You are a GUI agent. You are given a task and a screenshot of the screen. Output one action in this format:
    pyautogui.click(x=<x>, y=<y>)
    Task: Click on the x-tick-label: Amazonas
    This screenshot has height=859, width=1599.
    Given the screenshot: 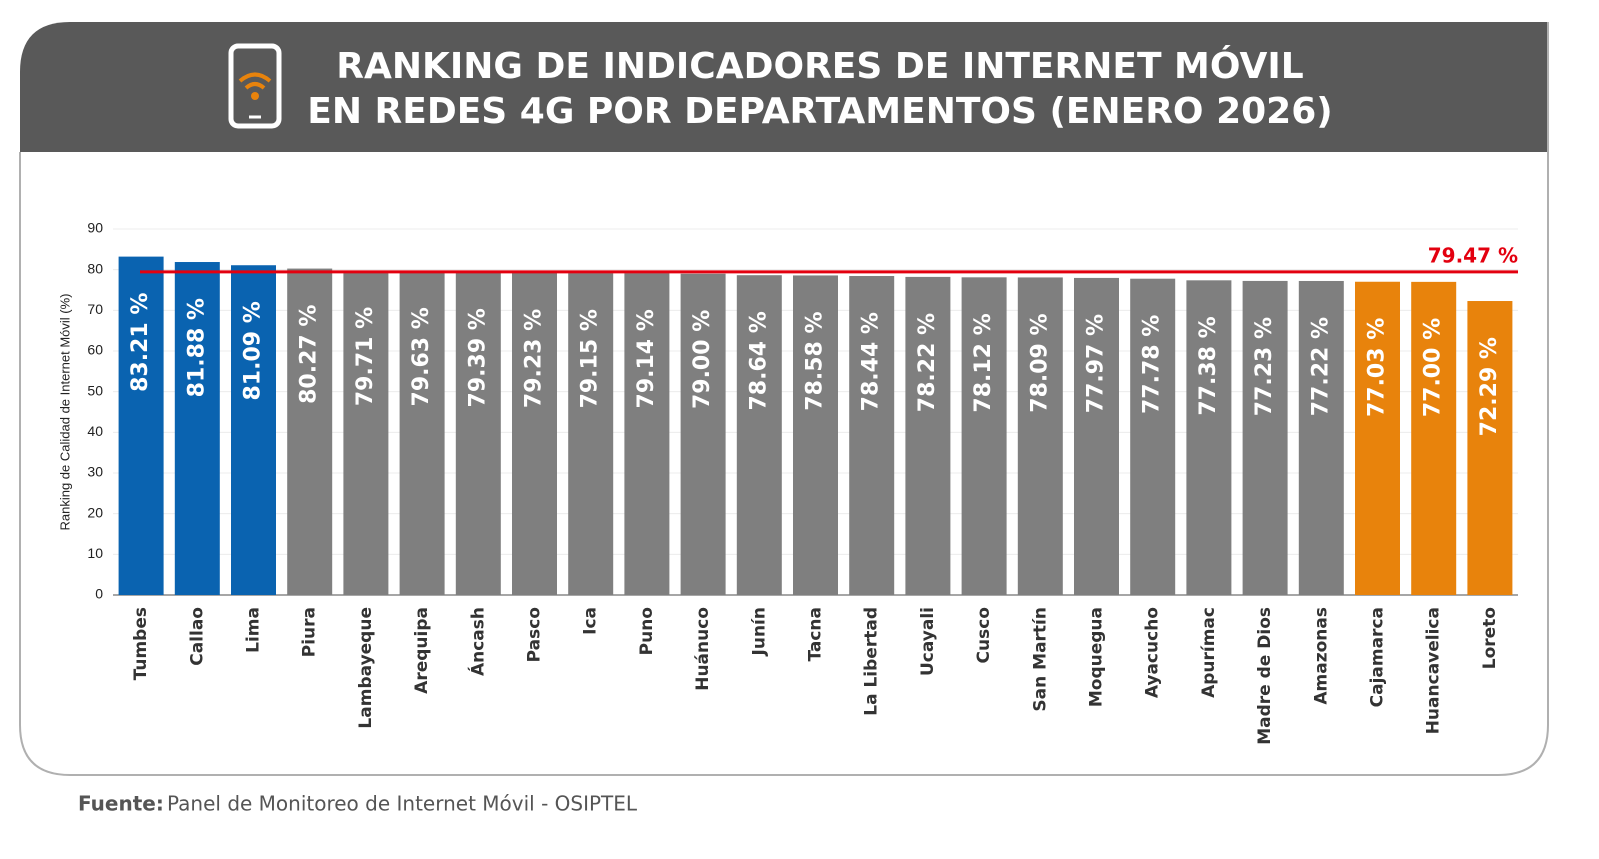 What is the action you would take?
    pyautogui.click(x=1321, y=656)
    